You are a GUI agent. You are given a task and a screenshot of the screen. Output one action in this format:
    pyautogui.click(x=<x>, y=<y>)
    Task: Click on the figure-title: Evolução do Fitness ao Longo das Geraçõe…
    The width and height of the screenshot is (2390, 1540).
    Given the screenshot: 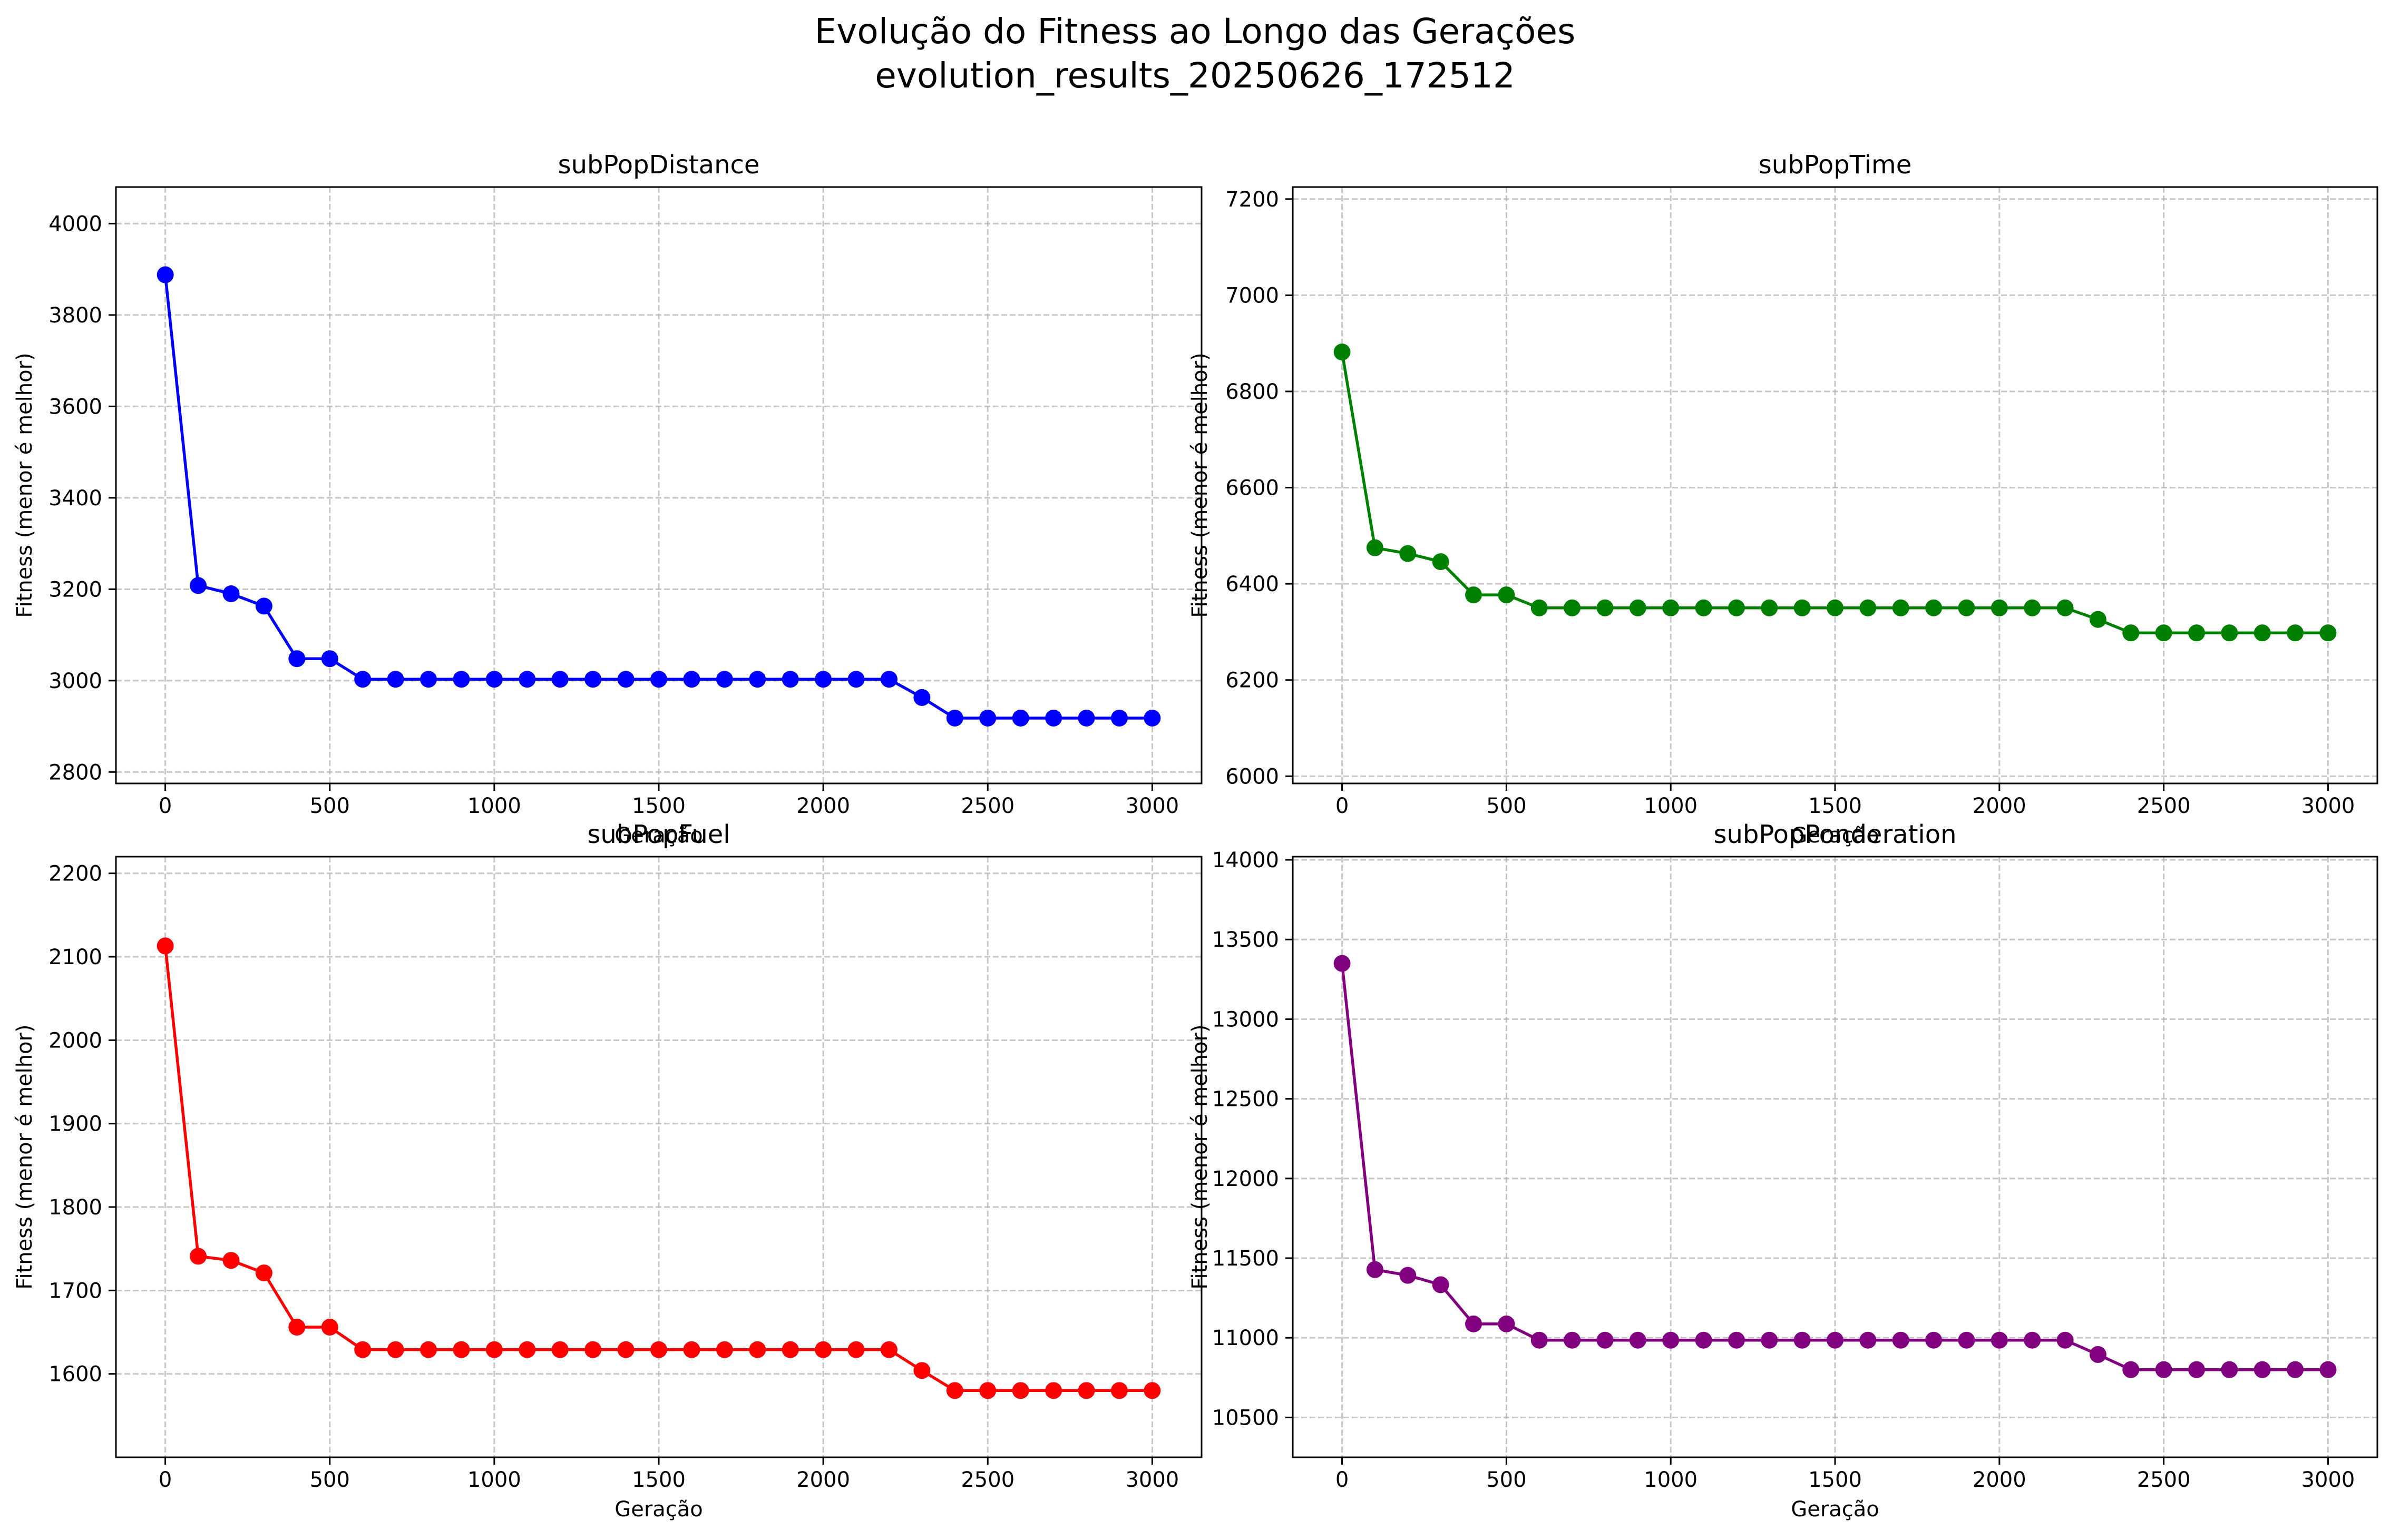 What is the action you would take?
    pyautogui.click(x=1195, y=53)
    